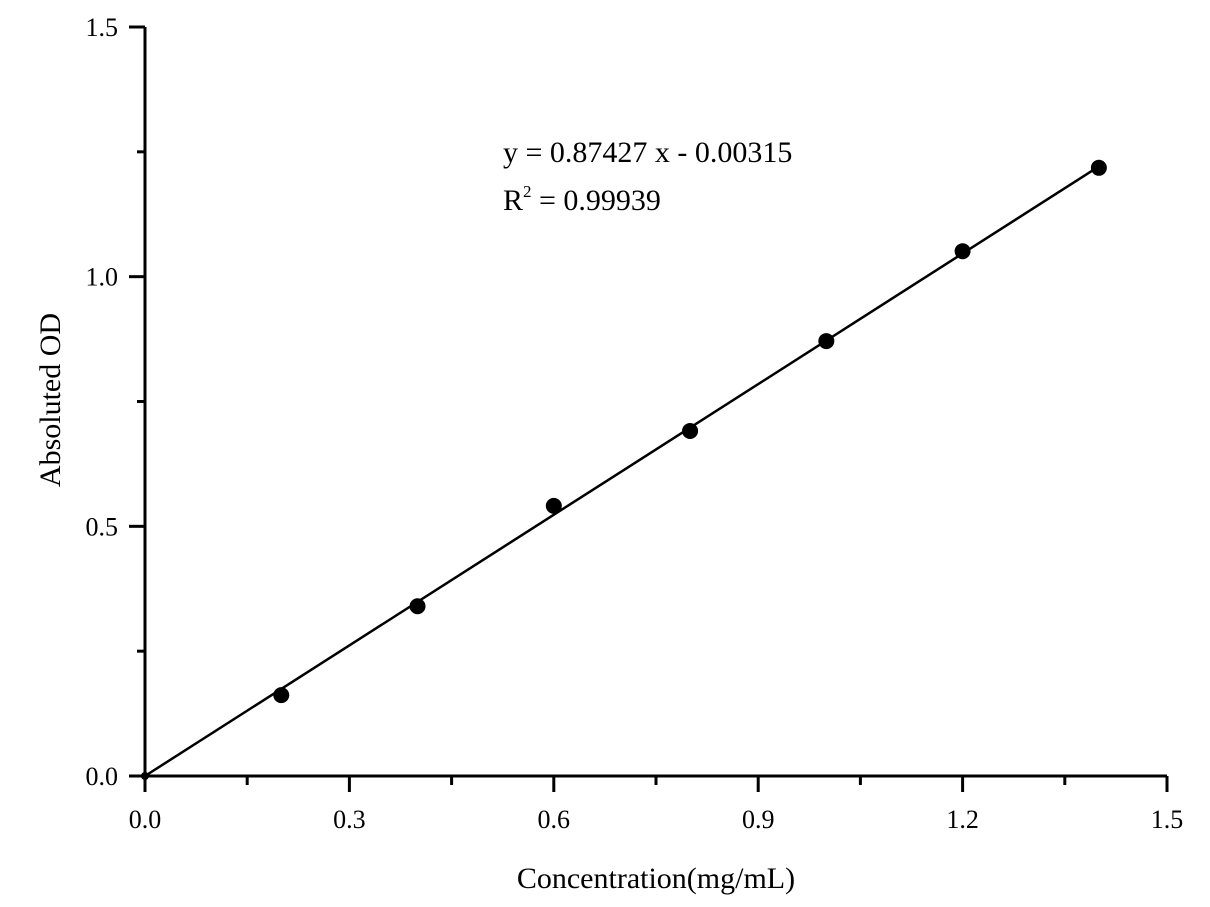 Image resolution: width=1210 pixels, height=907 pixels. What do you see at coordinates (647, 152) in the screenshot?
I see `regression-equation: y = 0.87427 x - 0.00315` at bounding box center [647, 152].